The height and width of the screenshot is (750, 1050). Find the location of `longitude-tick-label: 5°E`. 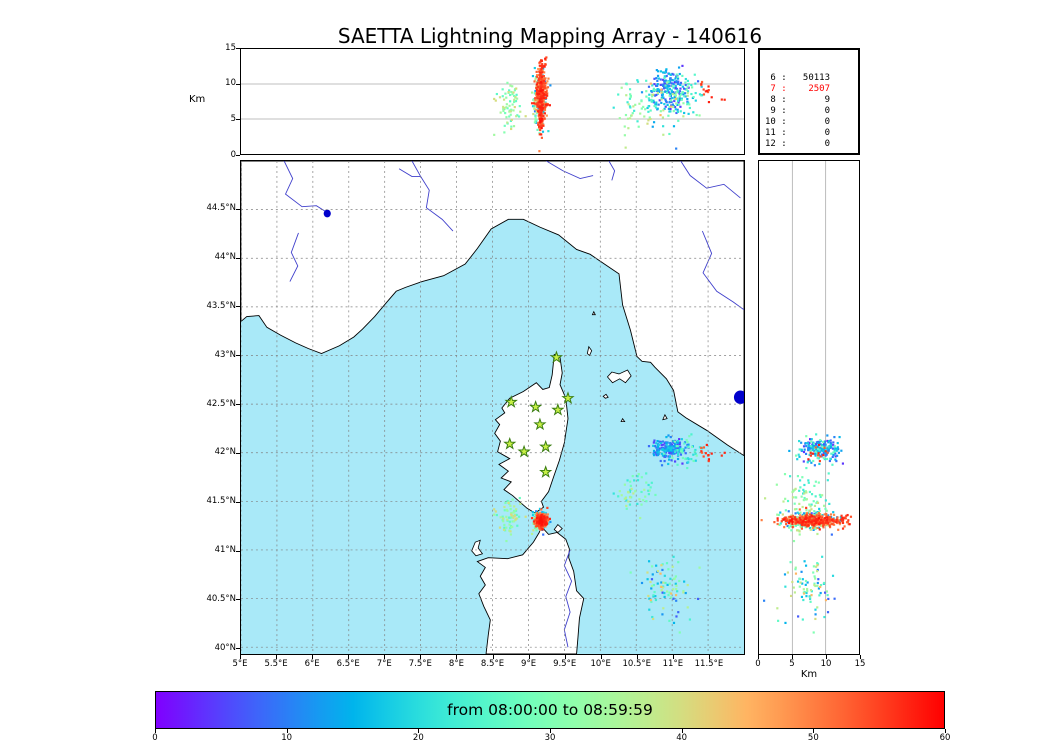

longitude-tick-label: 5°E is located at coordinates (240, 664).